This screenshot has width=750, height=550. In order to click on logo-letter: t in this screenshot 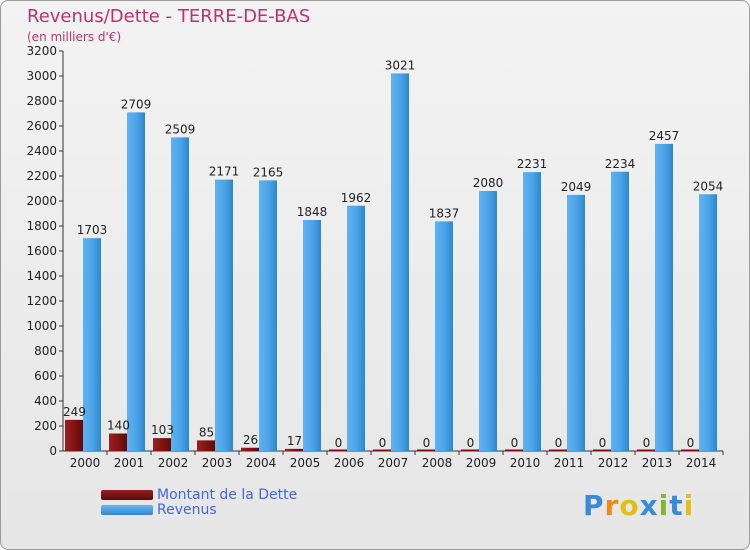, I will do `click(676, 505)`.